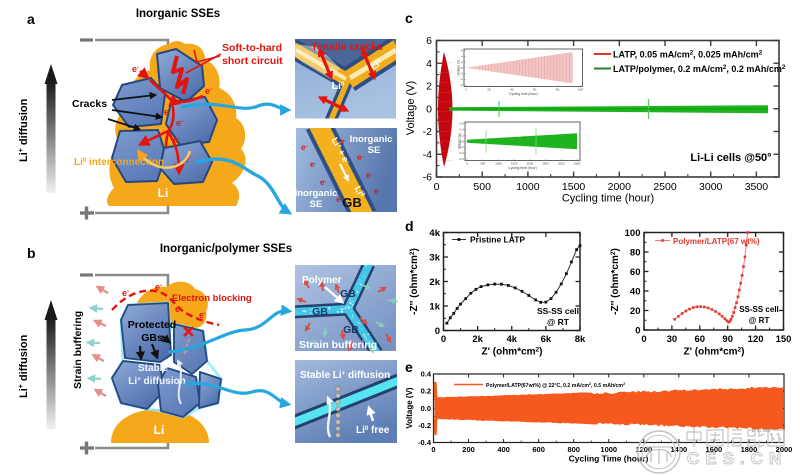  Describe the element at coordinates (409, 367) in the screenshot. I see `svg-text: e` at that location.